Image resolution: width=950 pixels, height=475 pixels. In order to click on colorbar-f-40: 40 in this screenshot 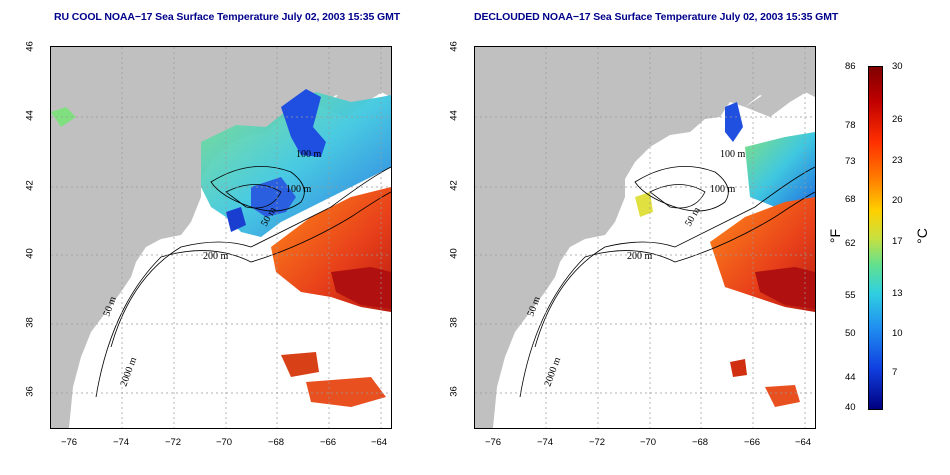, I will do `click(850, 407)`.